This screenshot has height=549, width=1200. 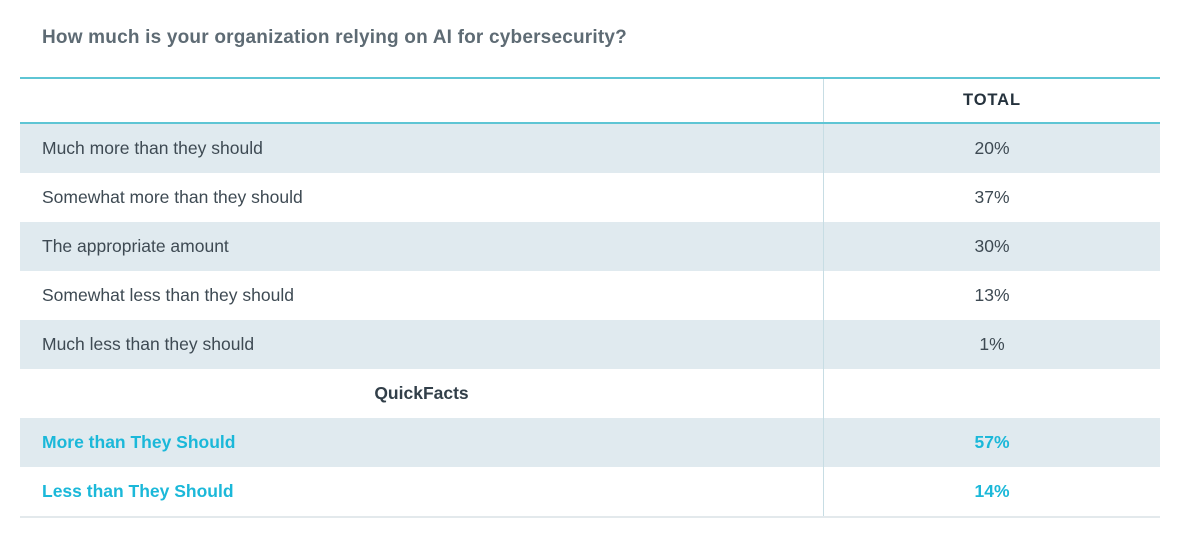 I want to click on row-label: More than They Should, so click(x=422, y=442).